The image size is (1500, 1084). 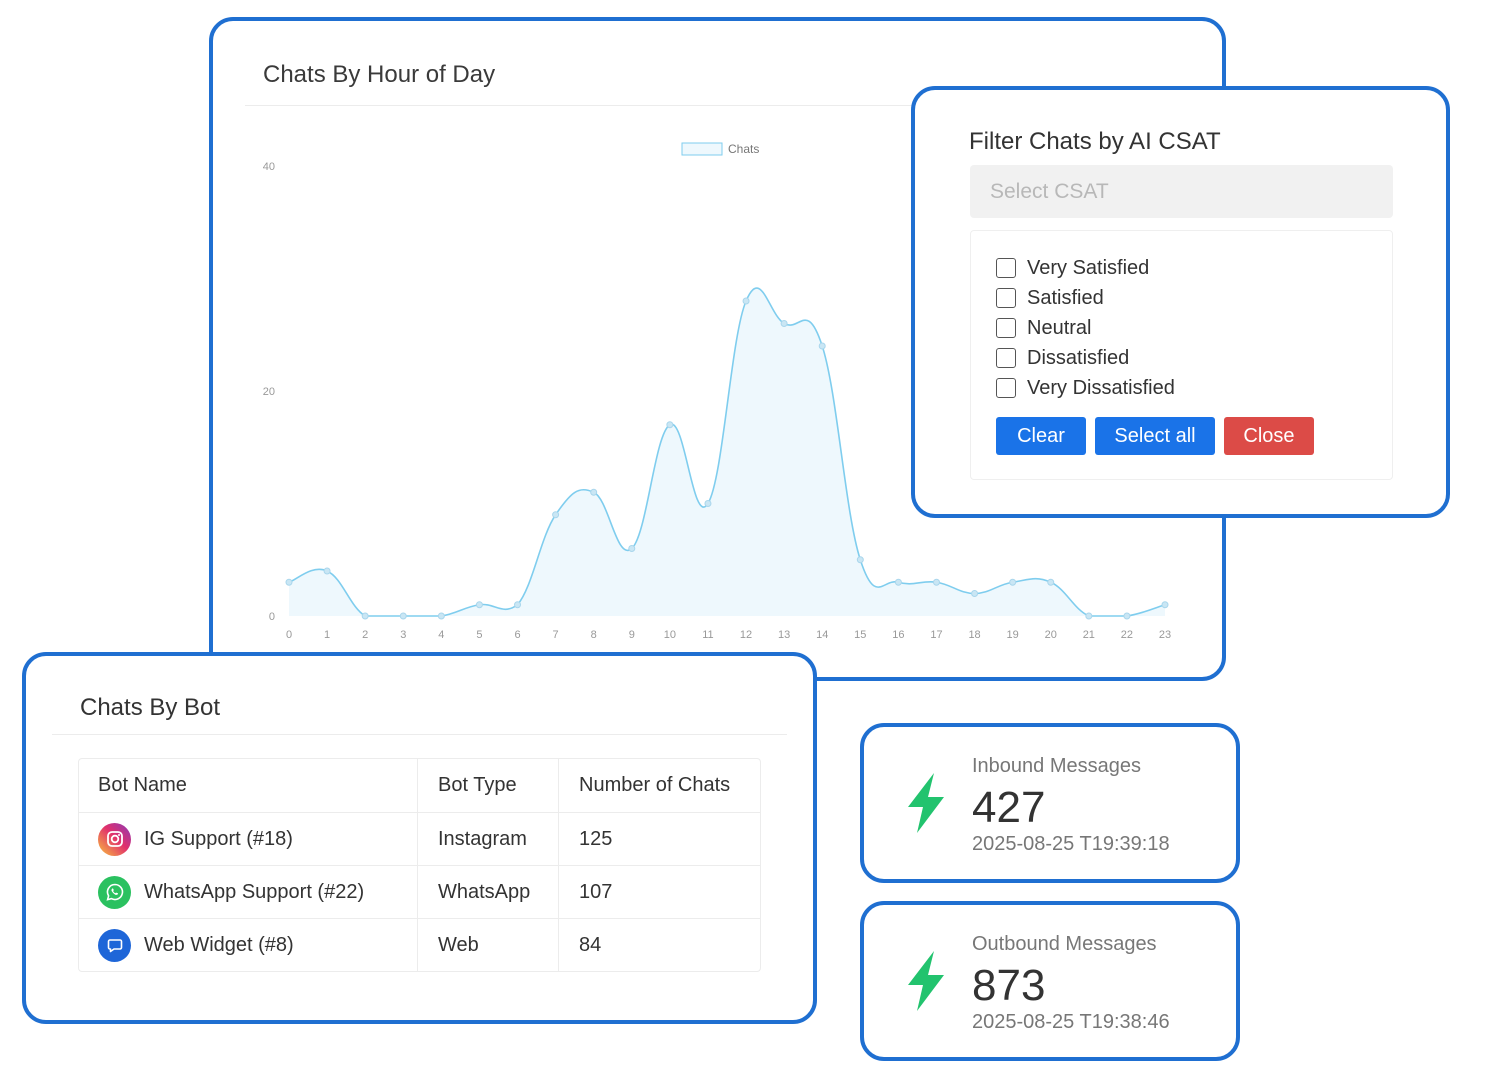 What do you see at coordinates (1071, 1022) in the screenshot?
I see `stat-timestamp: 2025-08-25 T19:38:46` at bounding box center [1071, 1022].